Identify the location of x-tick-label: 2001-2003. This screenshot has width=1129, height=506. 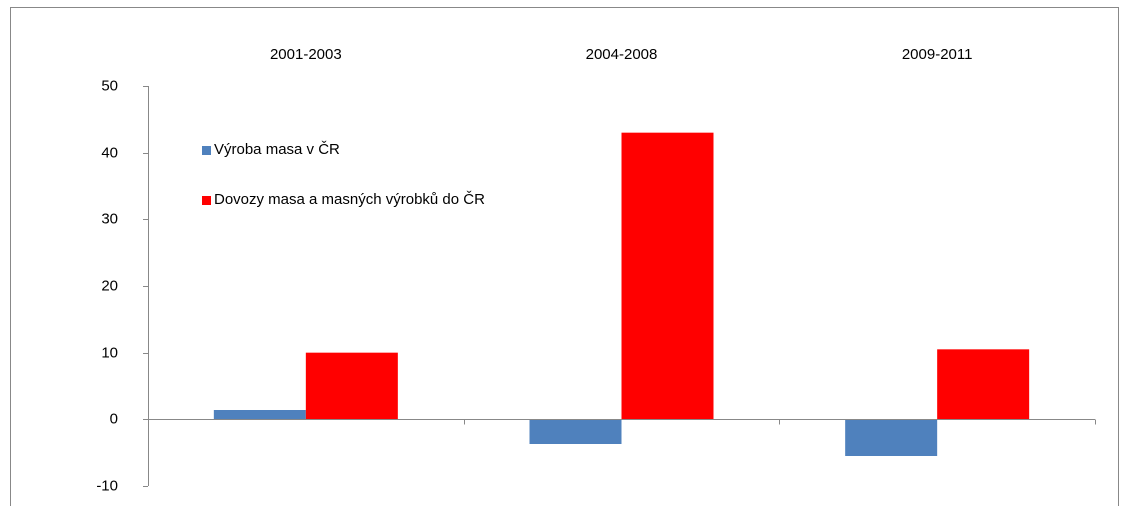
(306, 54).